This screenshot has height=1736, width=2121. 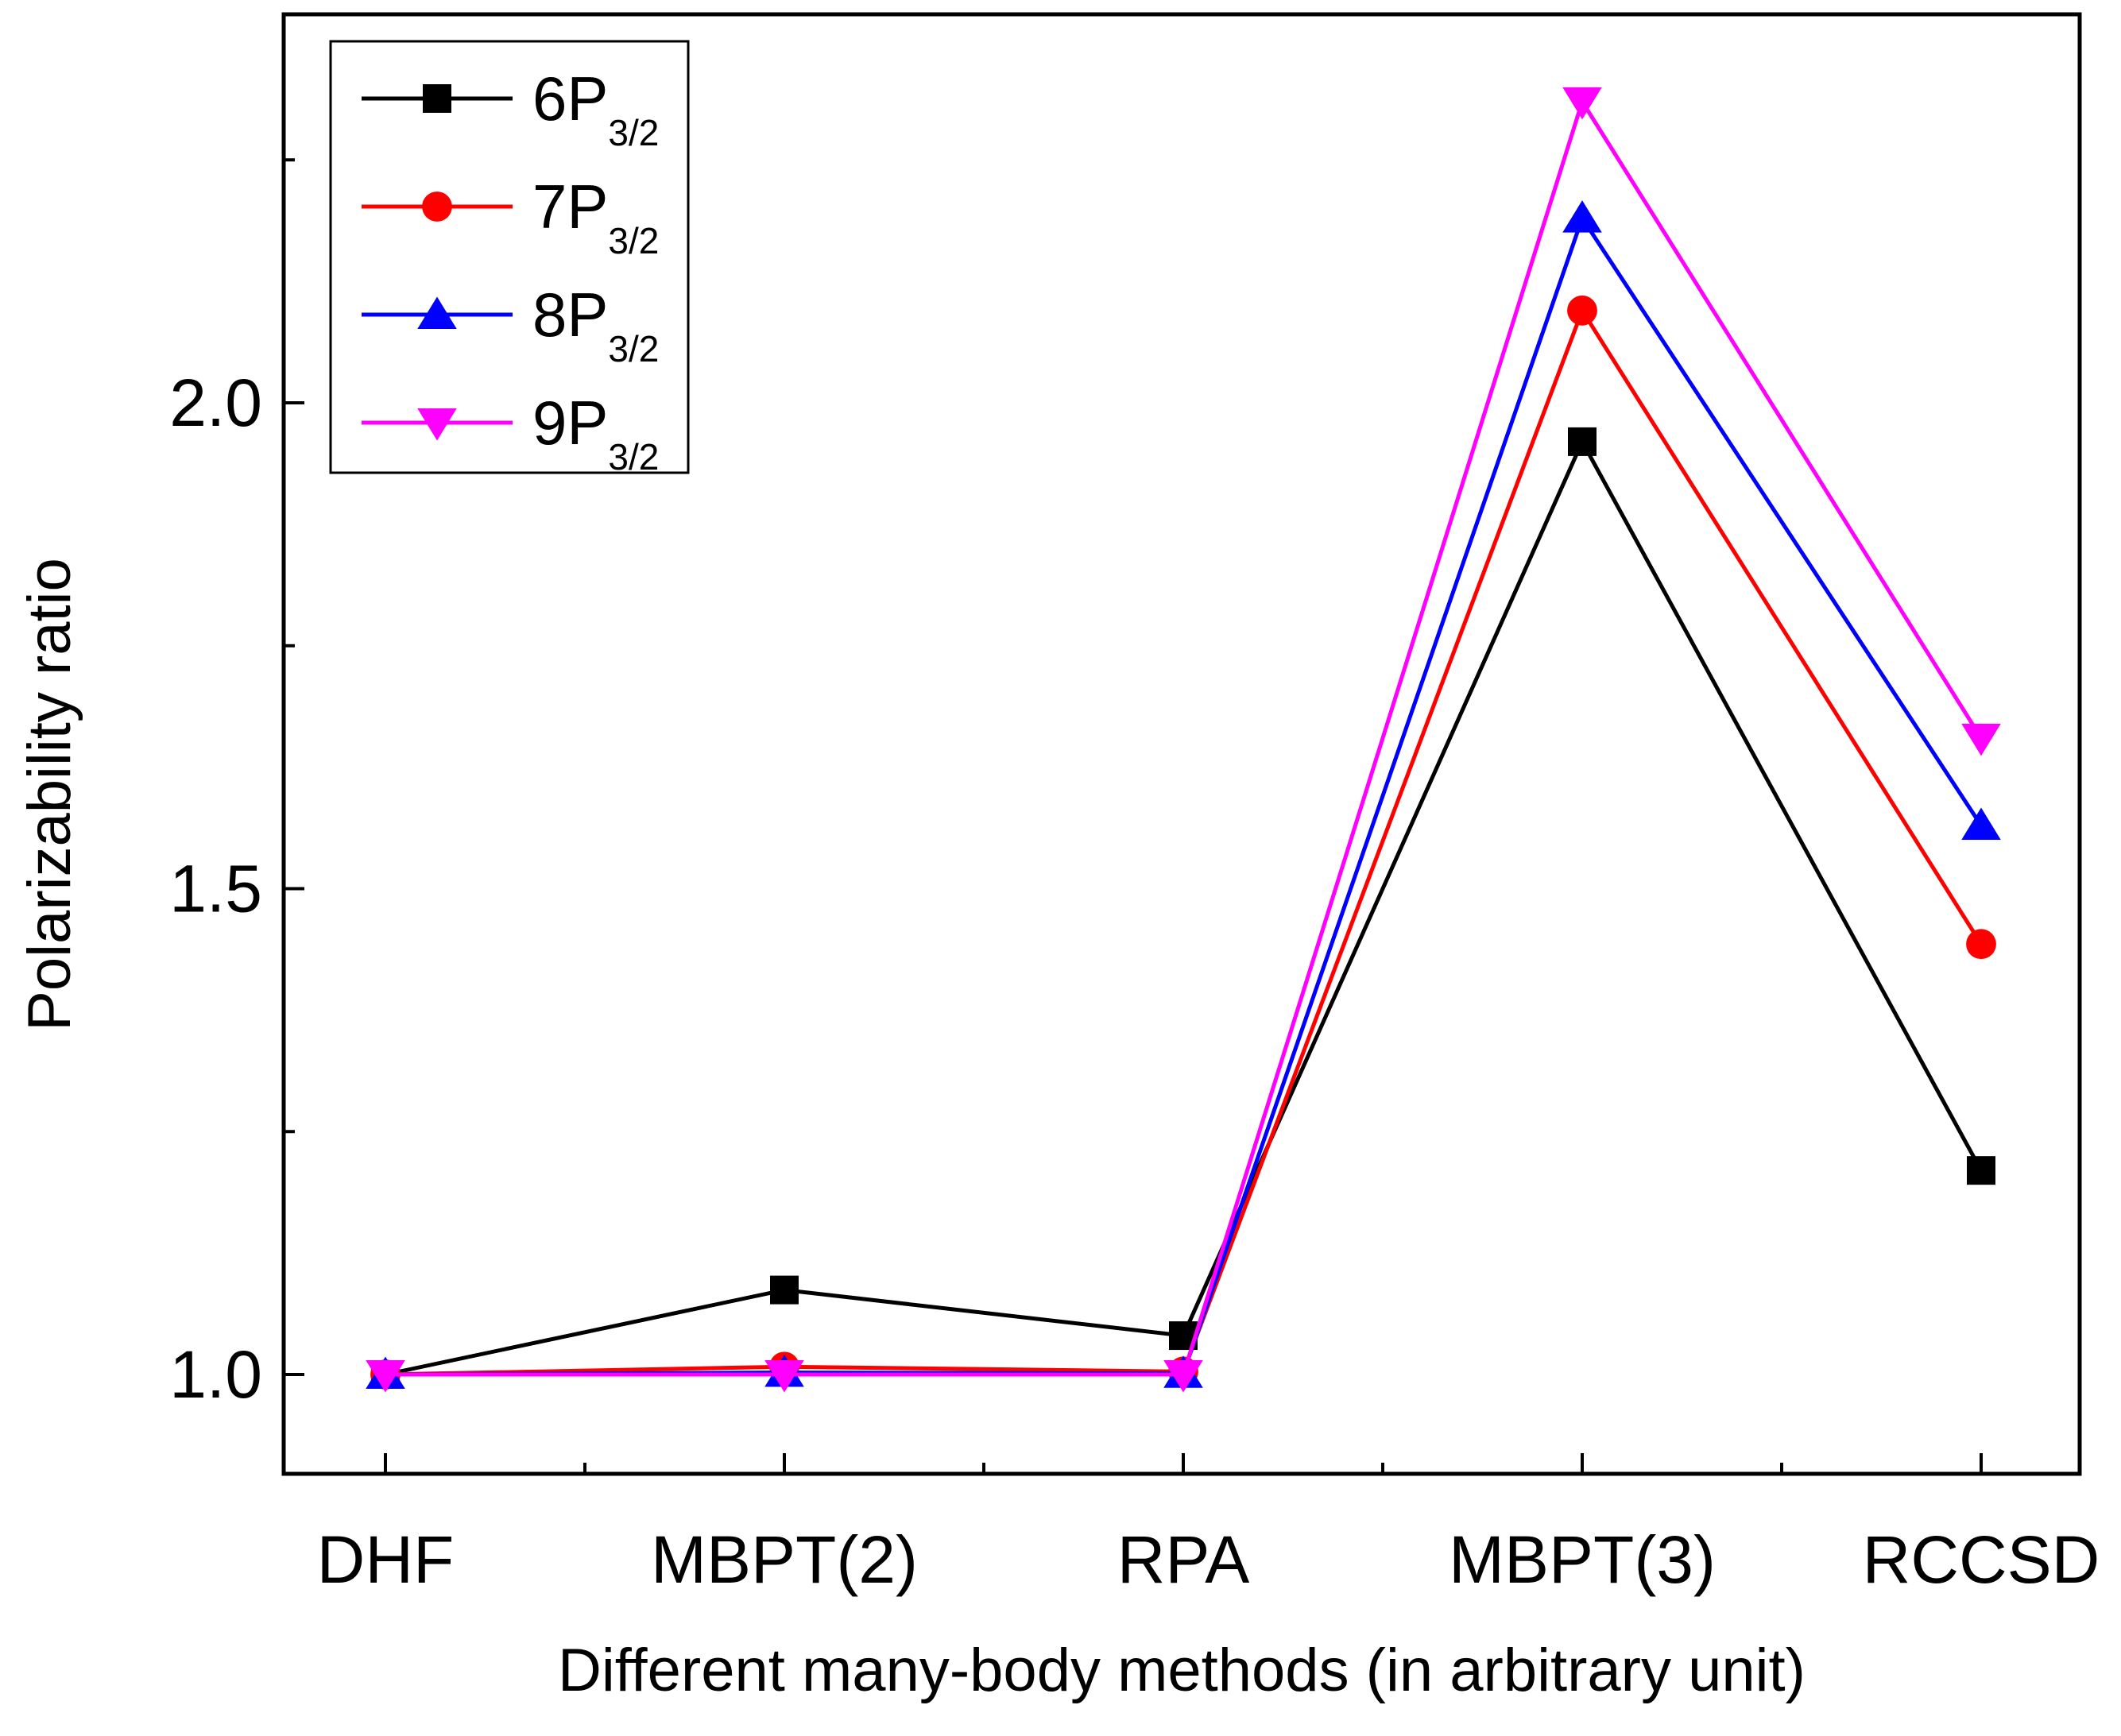 I want to click on y-axis-title: Polarizability ratio, so click(x=49, y=794).